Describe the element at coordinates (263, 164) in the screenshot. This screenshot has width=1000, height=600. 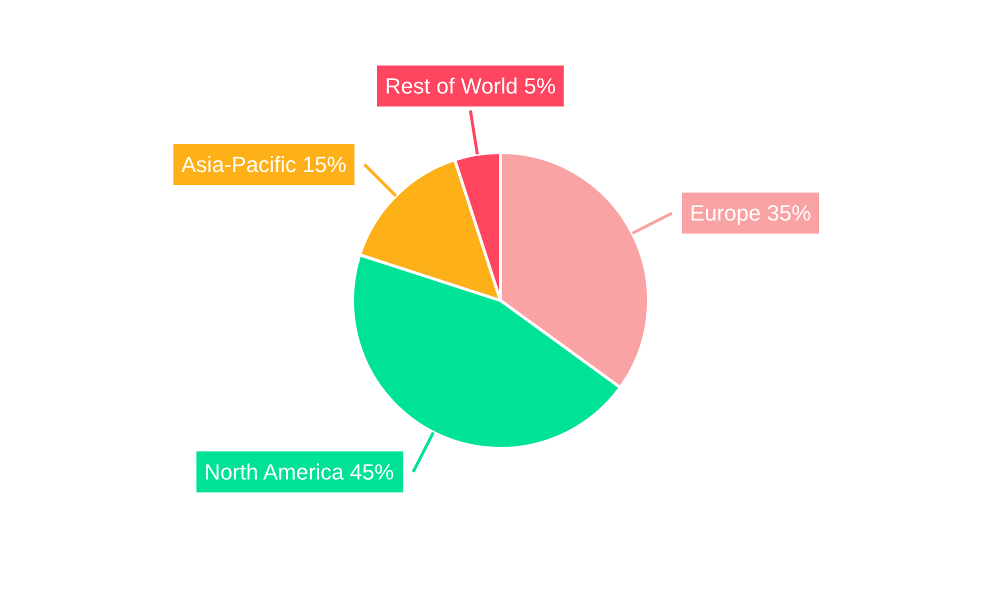
I see `slice-label: Asia-Pacific 15%` at that location.